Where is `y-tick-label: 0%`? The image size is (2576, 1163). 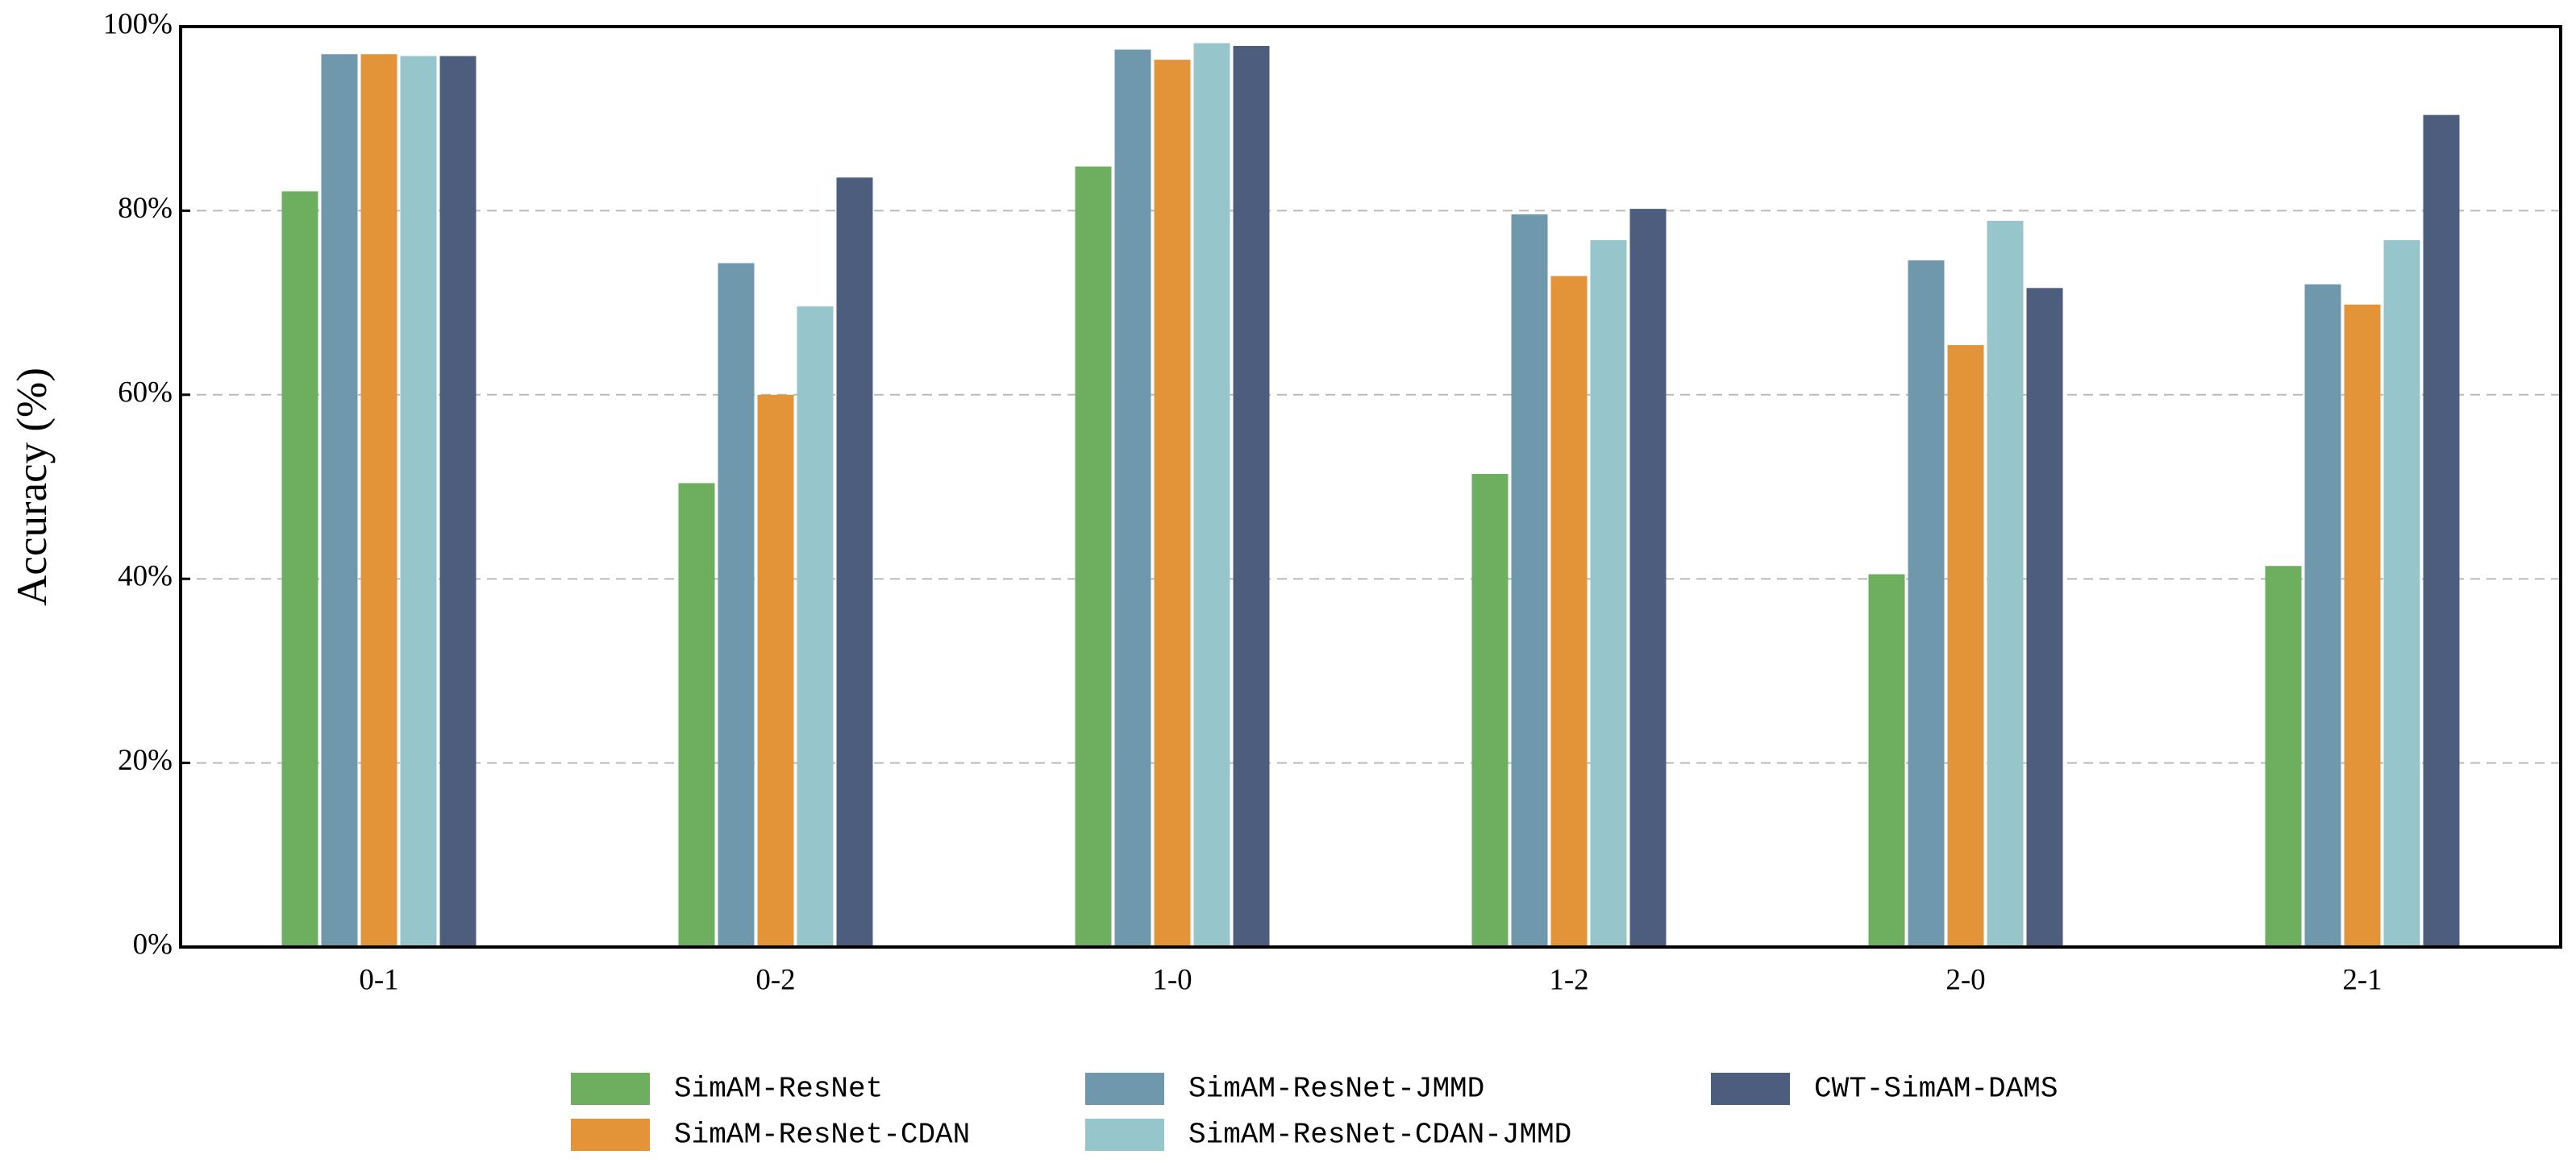 y-tick-label: 0% is located at coordinates (153, 945).